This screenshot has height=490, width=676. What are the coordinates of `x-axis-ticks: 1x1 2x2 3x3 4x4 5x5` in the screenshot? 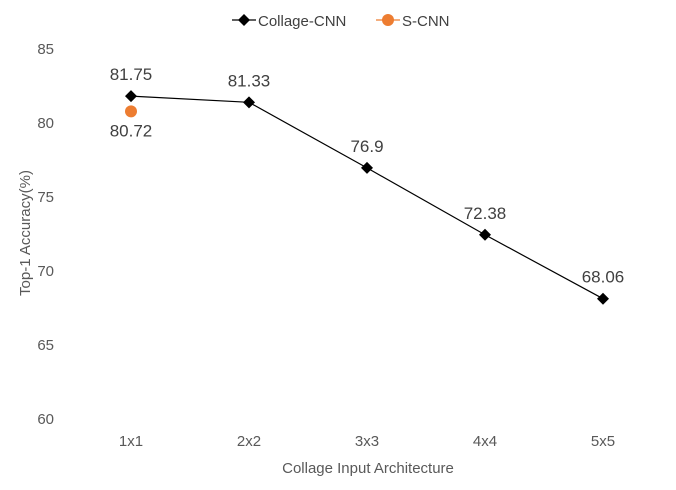 It's located at (367, 441).